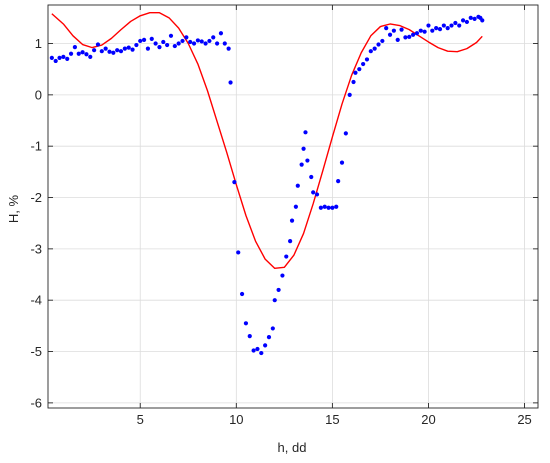 The image size is (550, 463). What do you see at coordinates (13, 208) in the screenshot?
I see `y-axis-label: H, %` at bounding box center [13, 208].